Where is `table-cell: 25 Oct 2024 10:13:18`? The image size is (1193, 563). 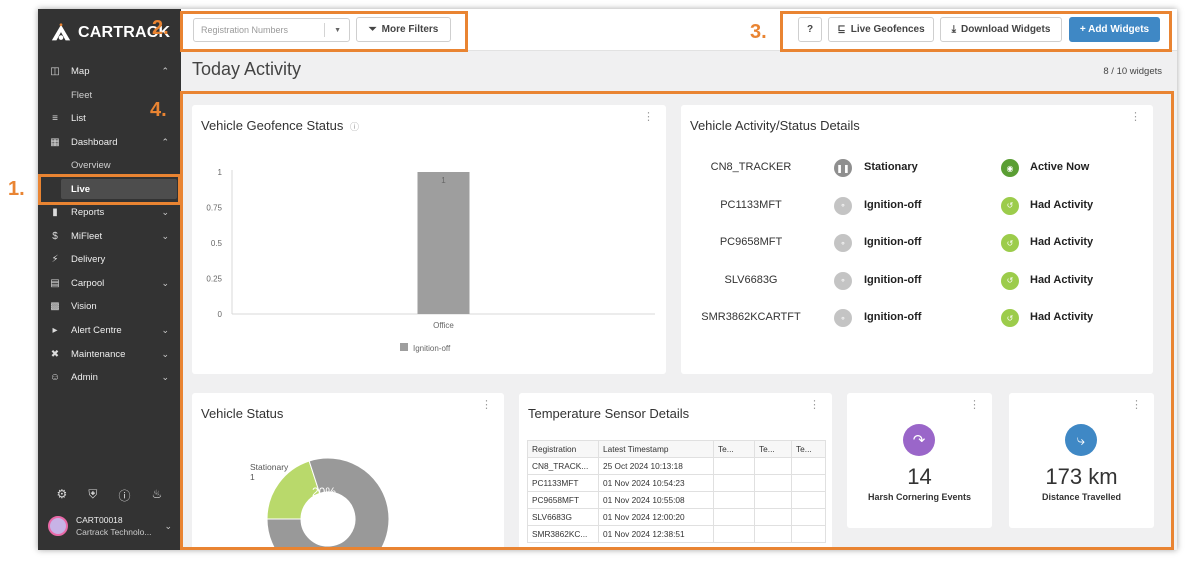
table-cell: 25 Oct 2024 10:13:18 is located at coordinates (656, 466).